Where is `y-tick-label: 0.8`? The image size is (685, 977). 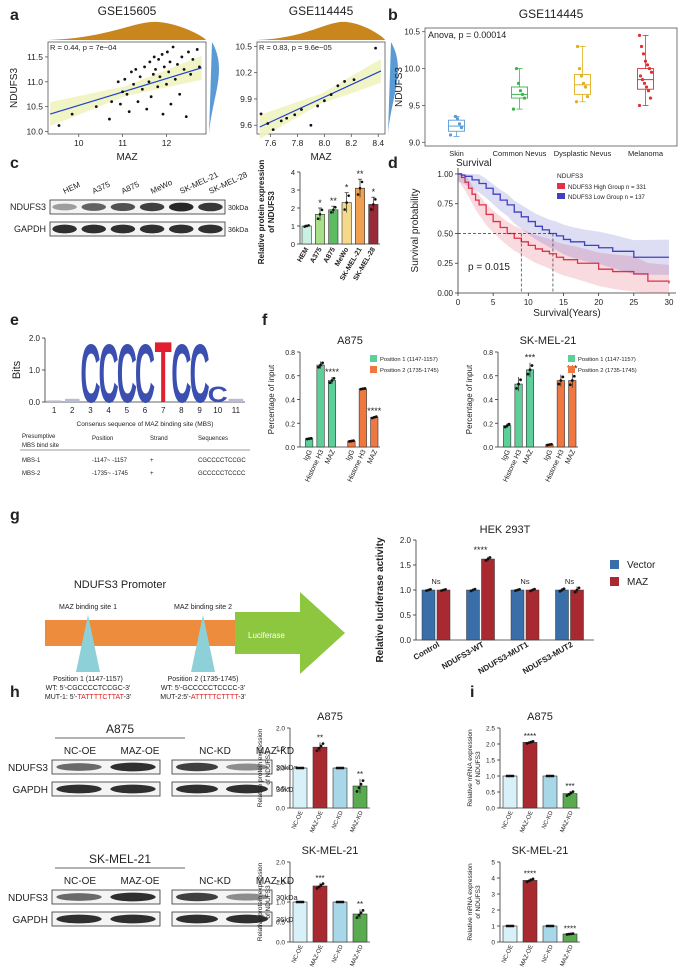 y-tick-label: 0.8 is located at coordinates (290, 353).